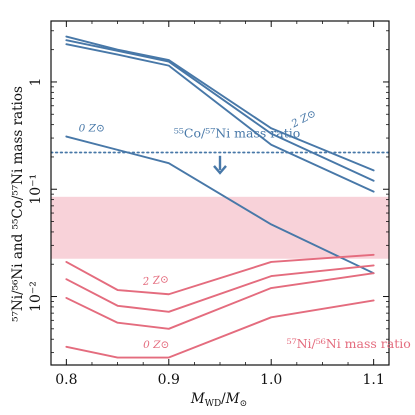 This screenshot has height=415, width=415. Describe the element at coordinates (237, 132) in the screenshot. I see `annotation-co-label: ⁵⁵Co/⁵⁷Ni mass ratio` at that location.